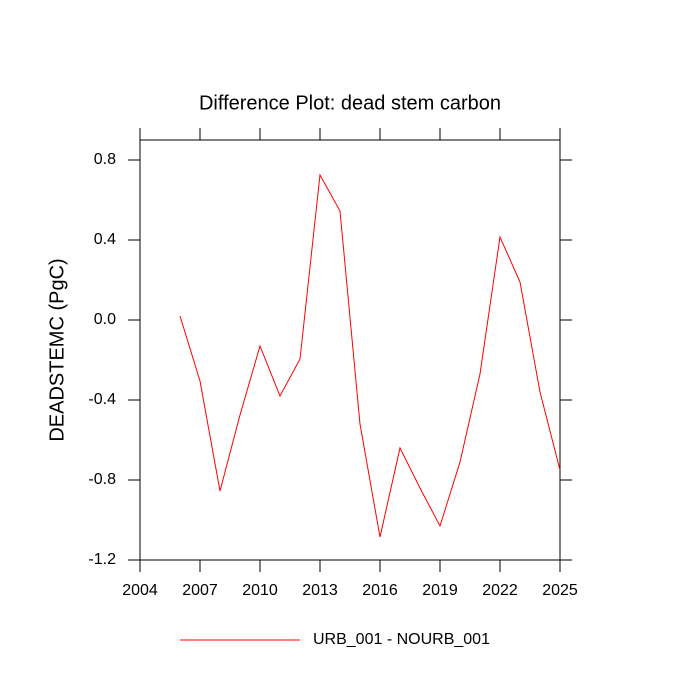 This screenshot has height=700, width=700. What do you see at coordinates (102, 559) in the screenshot?
I see `y-tick-label: -1.2` at bounding box center [102, 559].